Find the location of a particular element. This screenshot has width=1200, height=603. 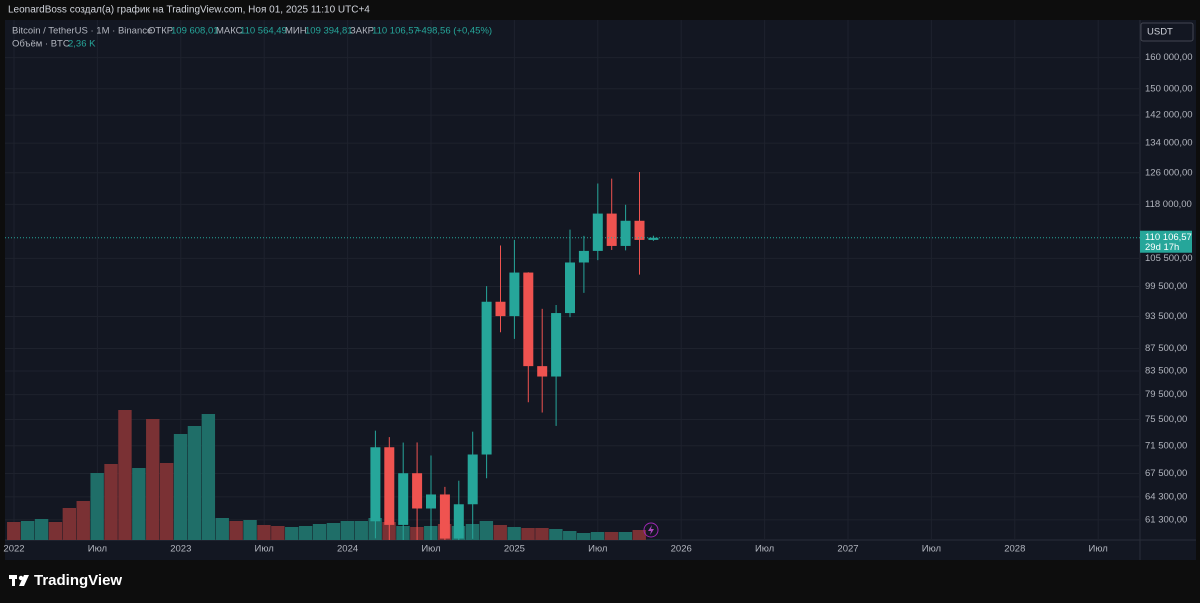

legend-symbol: Bitcoin / TetherUS · 1M · Binance is located at coordinates (82, 31).